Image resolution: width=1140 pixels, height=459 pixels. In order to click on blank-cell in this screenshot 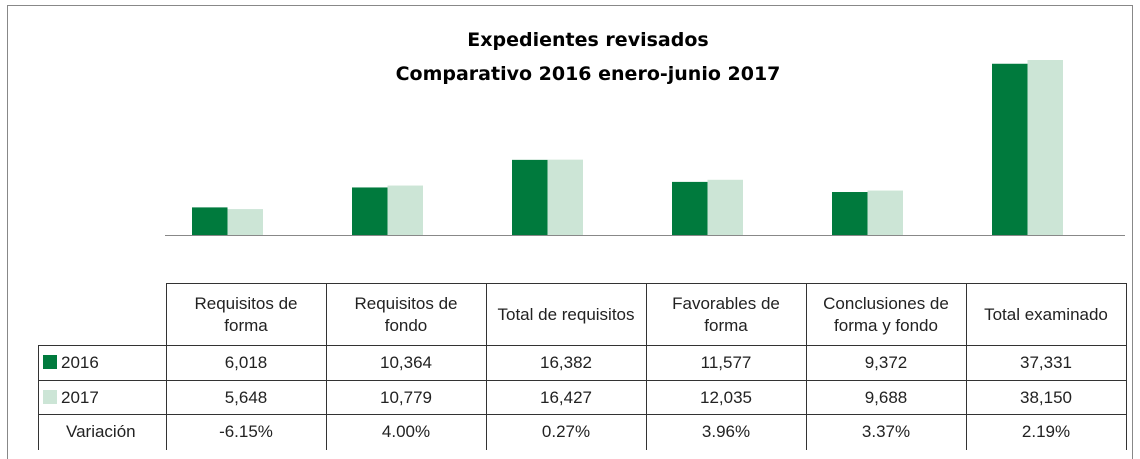, I will do `click(103, 315)`.